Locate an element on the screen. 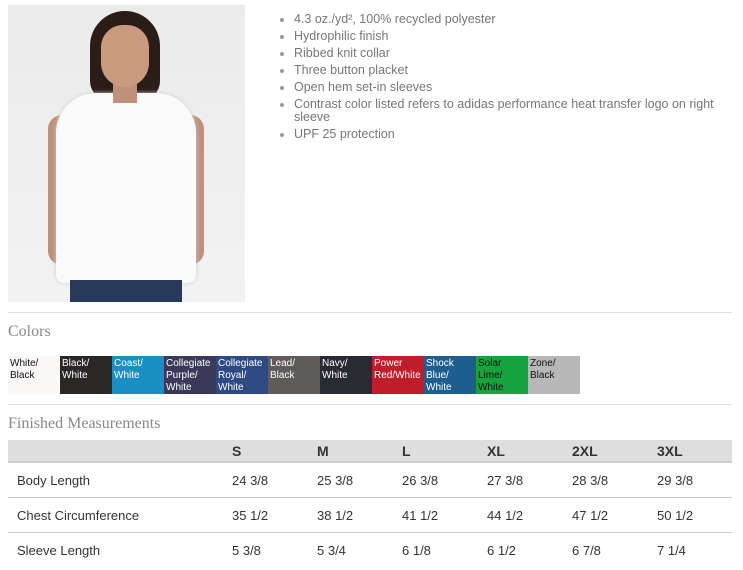  measurements-title: Finished Measurements is located at coordinates (84, 423).